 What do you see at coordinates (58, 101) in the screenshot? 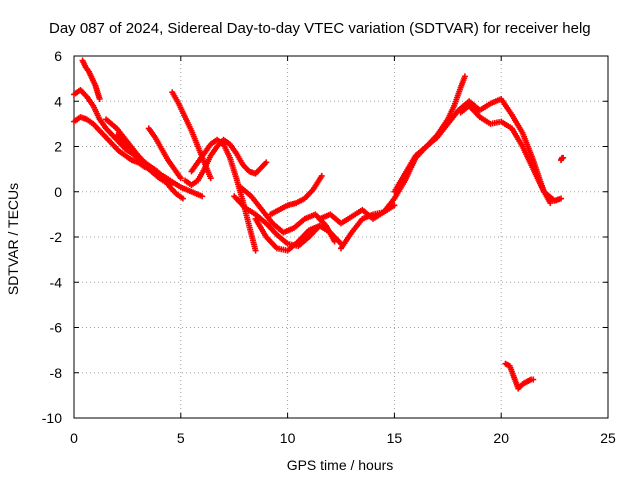
I see `y-tick-label: 4` at bounding box center [58, 101].